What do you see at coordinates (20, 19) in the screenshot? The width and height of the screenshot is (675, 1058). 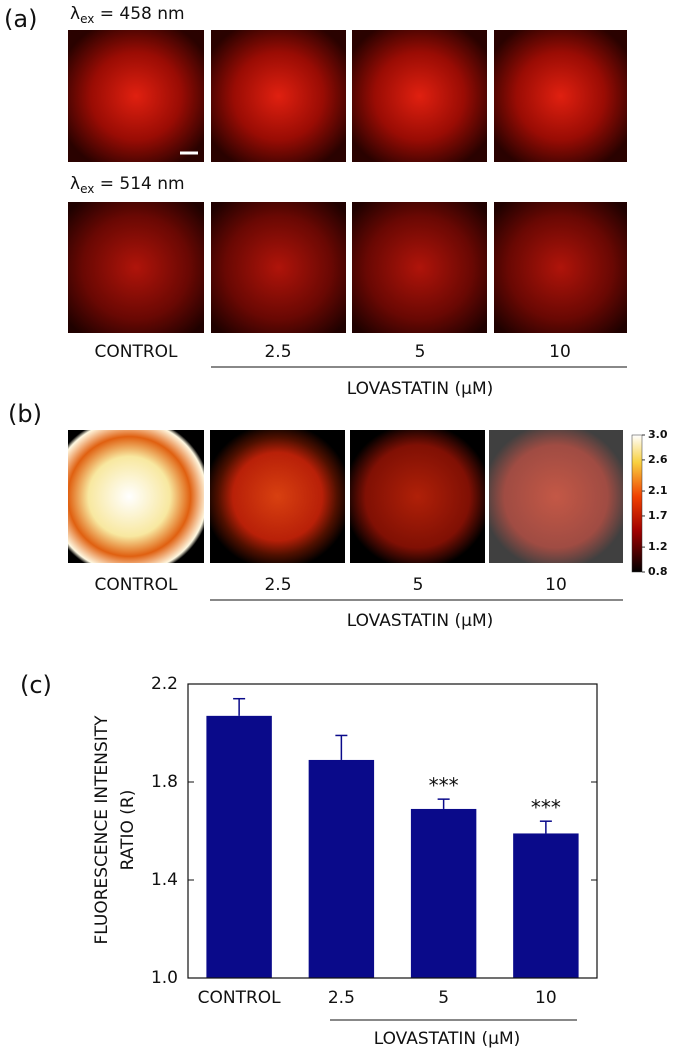 I see `panel-label: (a)` at bounding box center [20, 19].